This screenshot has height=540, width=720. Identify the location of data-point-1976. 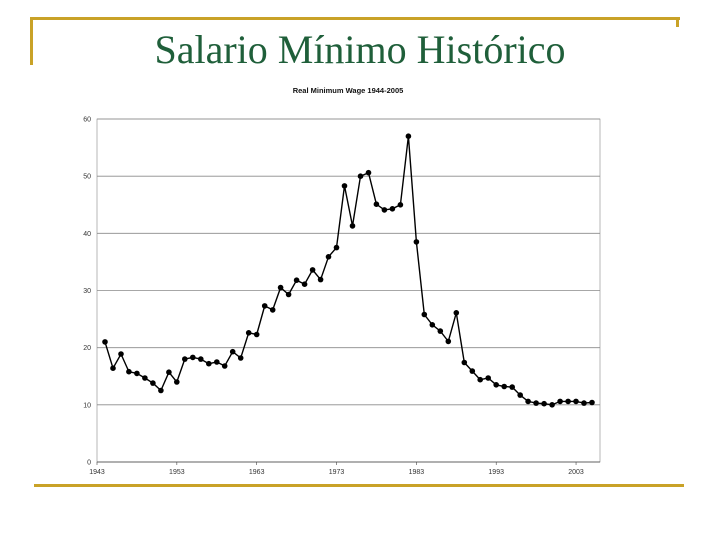
(360, 176).